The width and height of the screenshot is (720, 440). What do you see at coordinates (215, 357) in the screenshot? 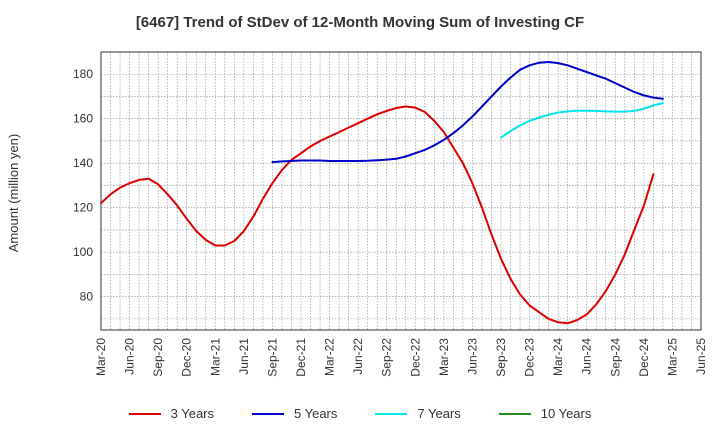
I see `x-tick-label: Mar-21` at bounding box center [215, 357].